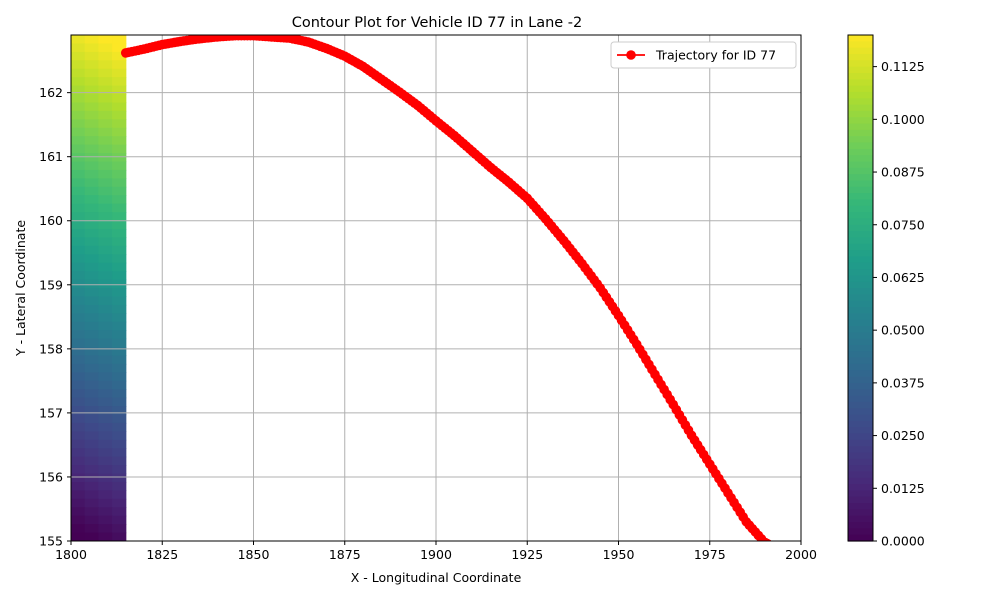  I want to click on colorbar-tick-label: 0.0875, so click(903, 172).